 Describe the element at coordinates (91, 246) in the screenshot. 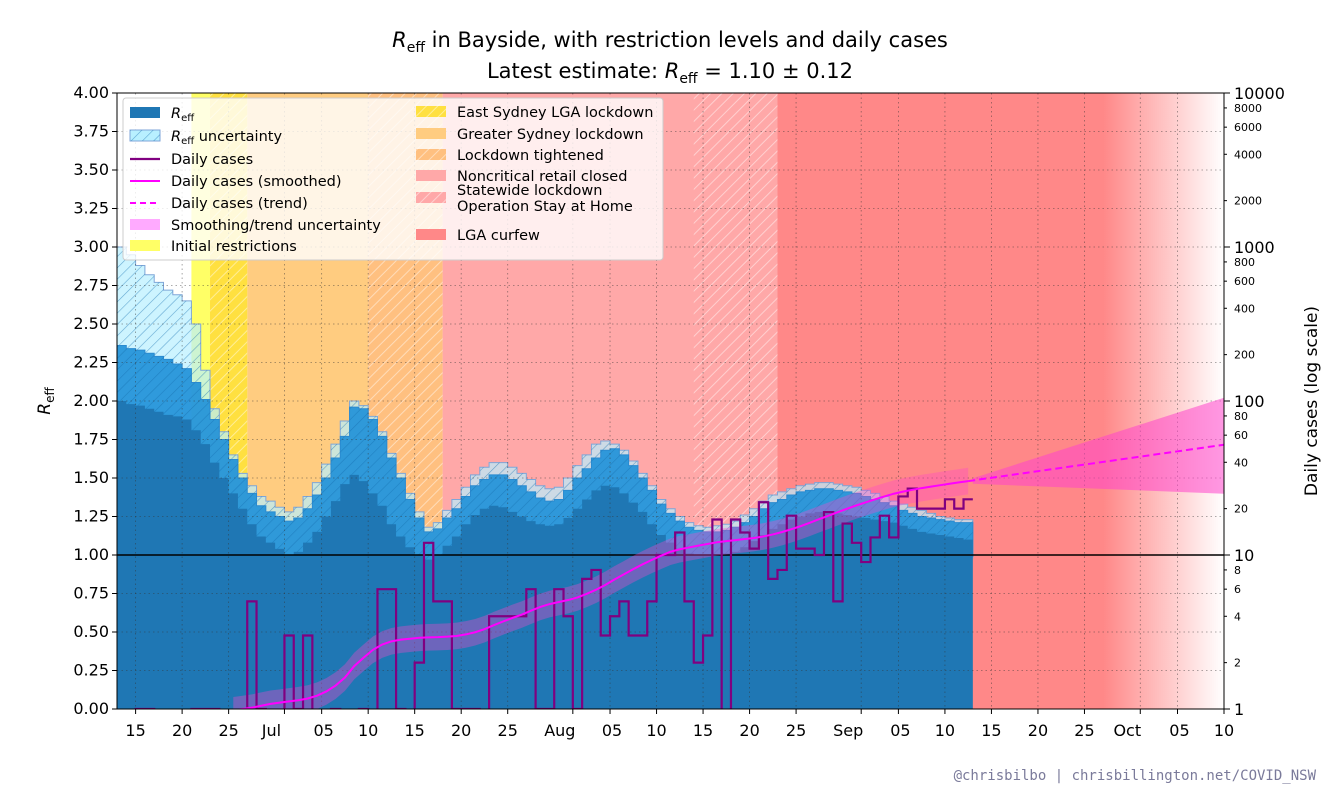

I see `ytick-label-12: 3.00` at that location.